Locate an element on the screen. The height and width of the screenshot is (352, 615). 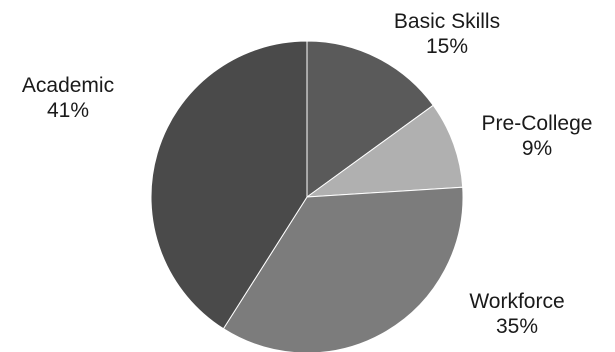
slice-label-value: 35% is located at coordinates (517, 326).